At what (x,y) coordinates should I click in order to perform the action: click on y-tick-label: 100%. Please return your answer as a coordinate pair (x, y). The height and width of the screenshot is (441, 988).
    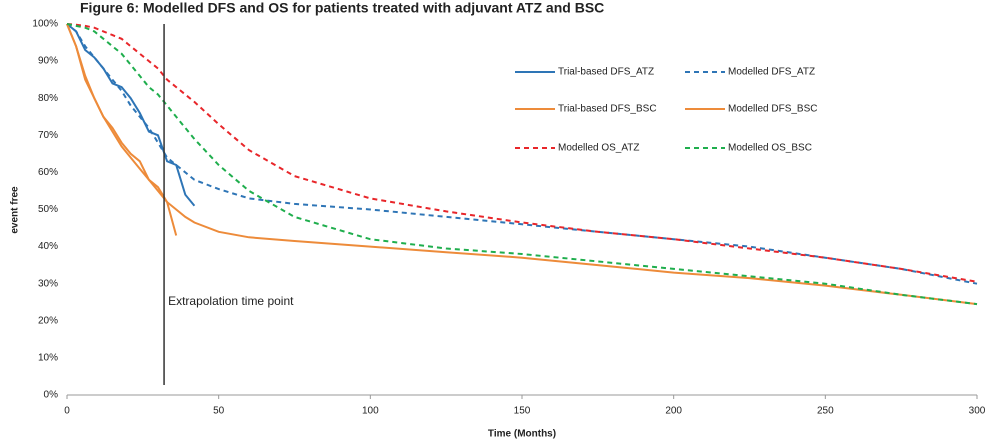
    Looking at the image, I should click on (45, 24).